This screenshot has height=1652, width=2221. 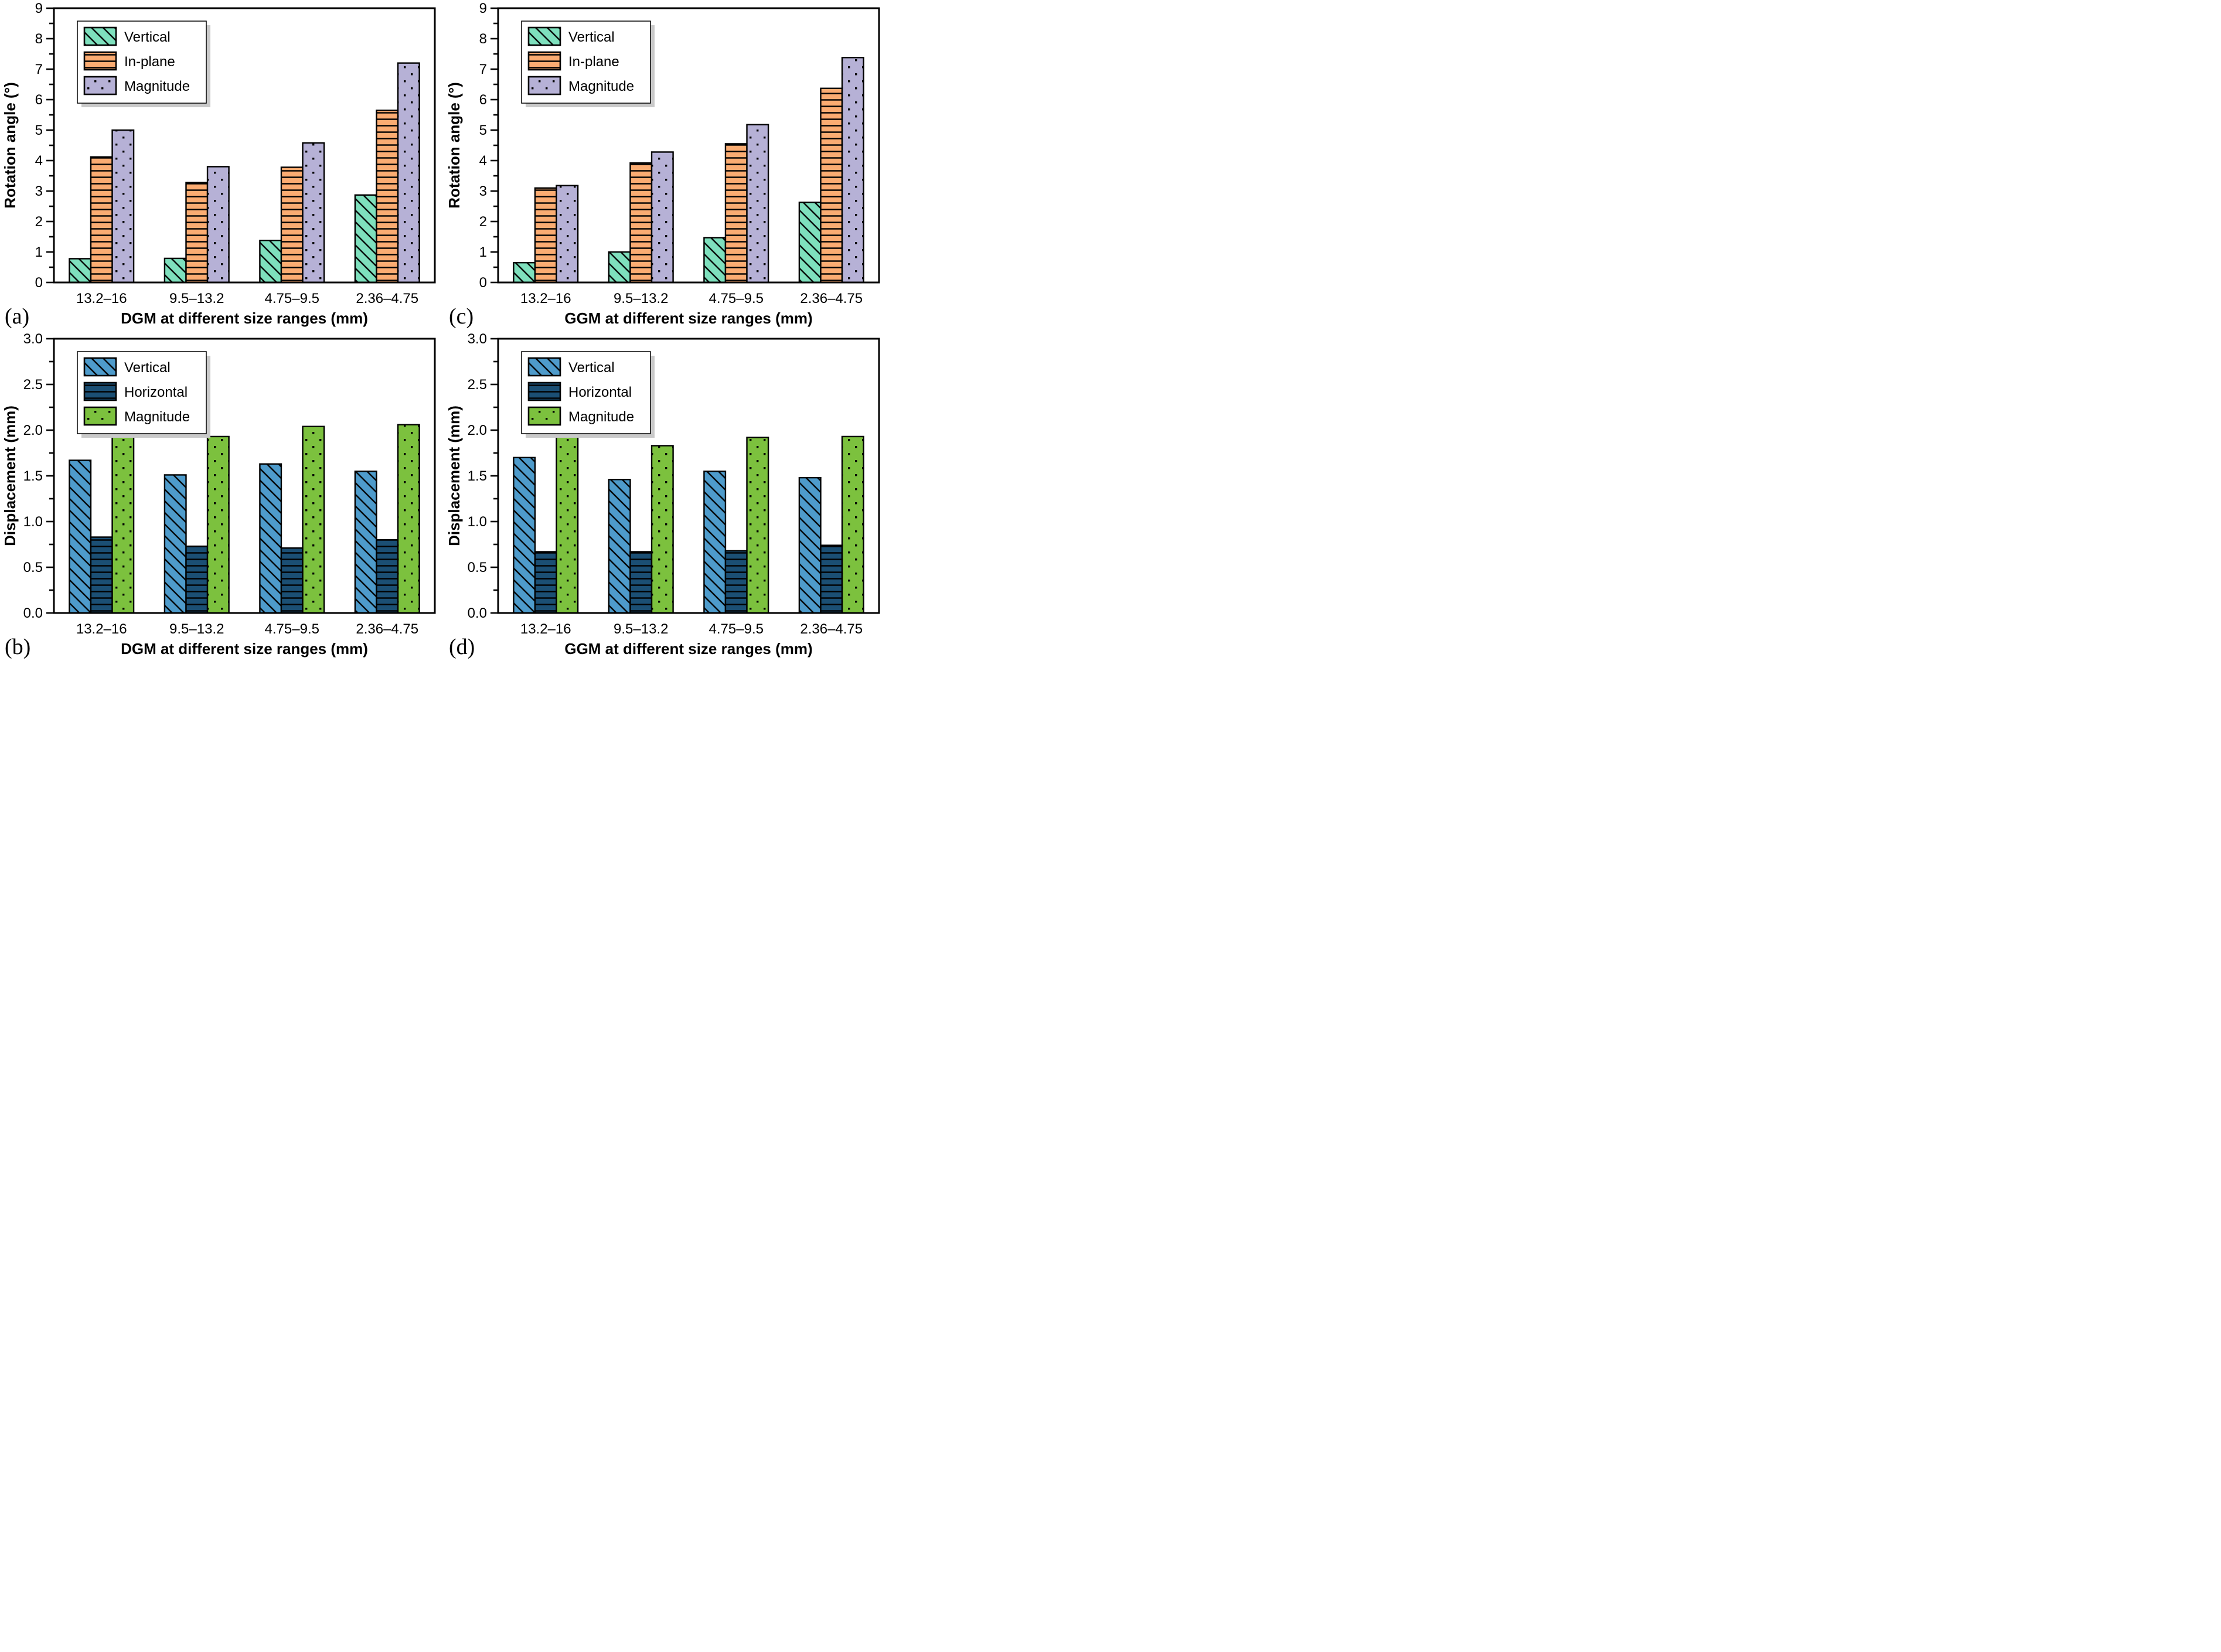 What do you see at coordinates (462, 647) in the screenshot?
I see `panel-letter: (d)` at bounding box center [462, 647].